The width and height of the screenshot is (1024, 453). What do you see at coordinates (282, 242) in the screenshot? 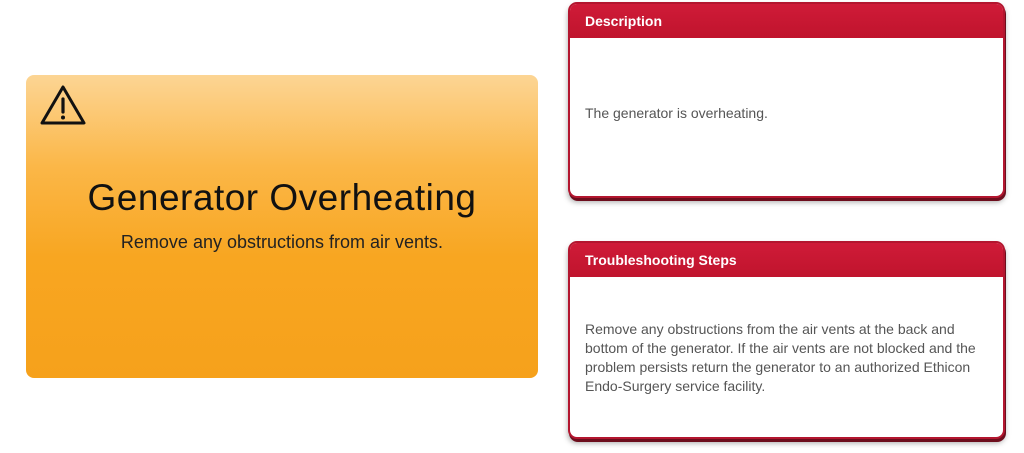
I see `alert-subtitle: Remove any obstructions from air vents.` at bounding box center [282, 242].